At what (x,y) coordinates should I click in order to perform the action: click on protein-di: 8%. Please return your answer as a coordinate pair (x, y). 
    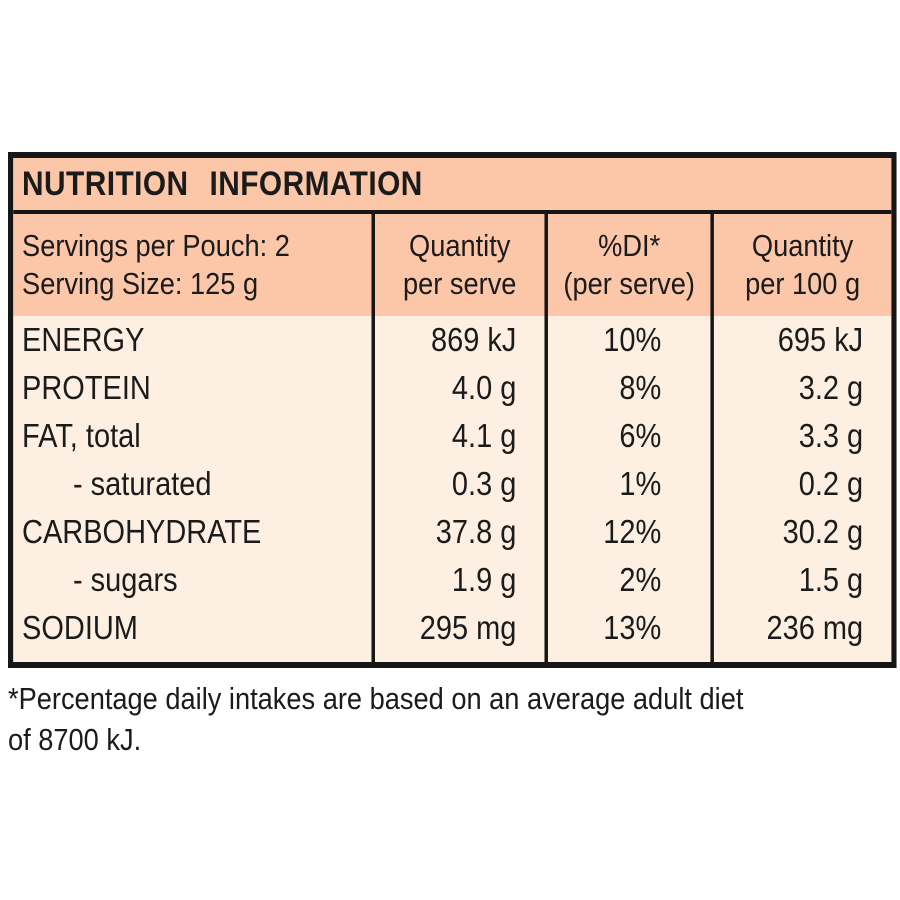
    Looking at the image, I should click on (627, 388).